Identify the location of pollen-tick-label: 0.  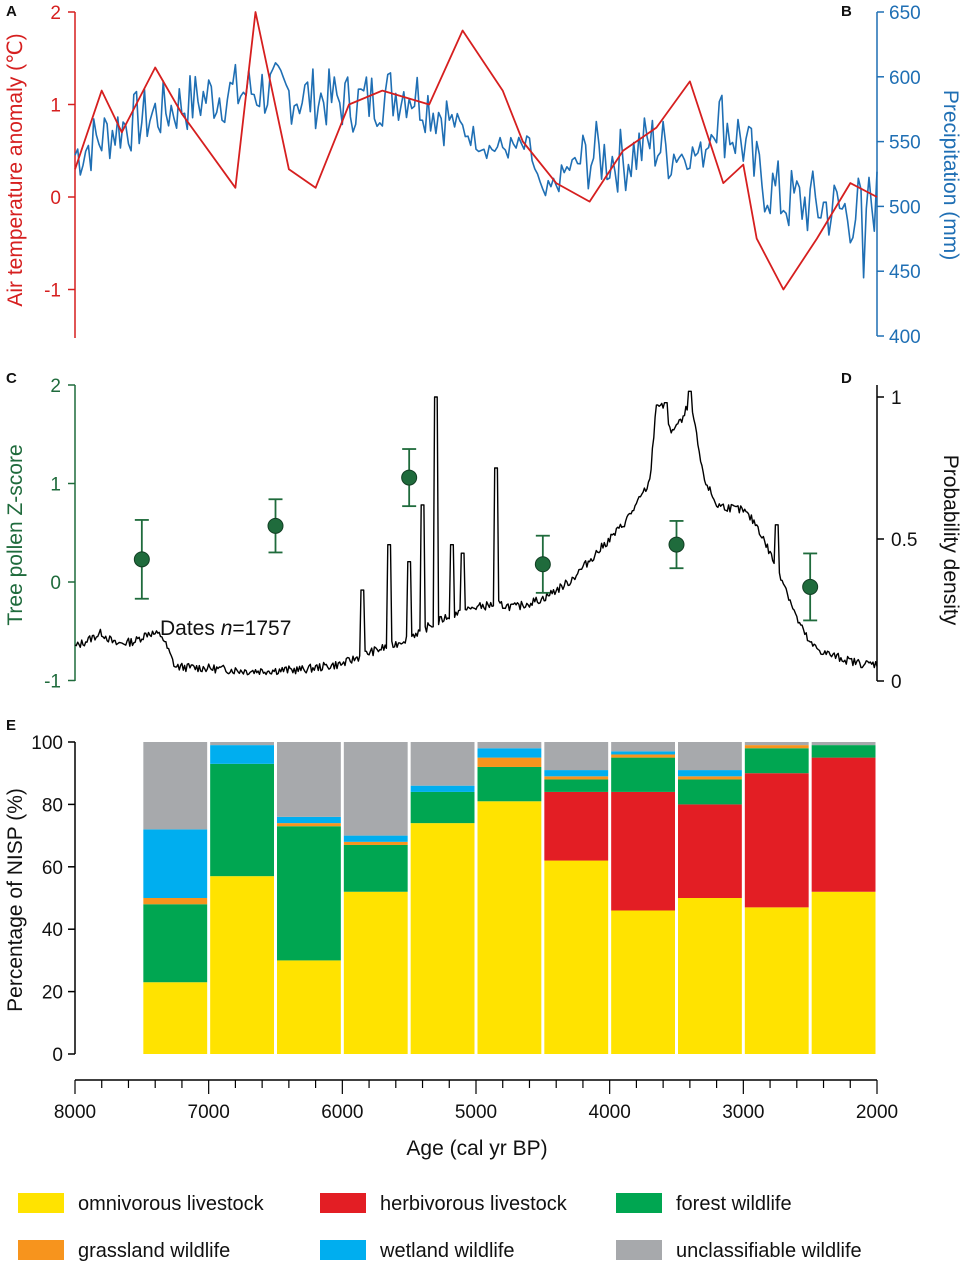
(55, 583).